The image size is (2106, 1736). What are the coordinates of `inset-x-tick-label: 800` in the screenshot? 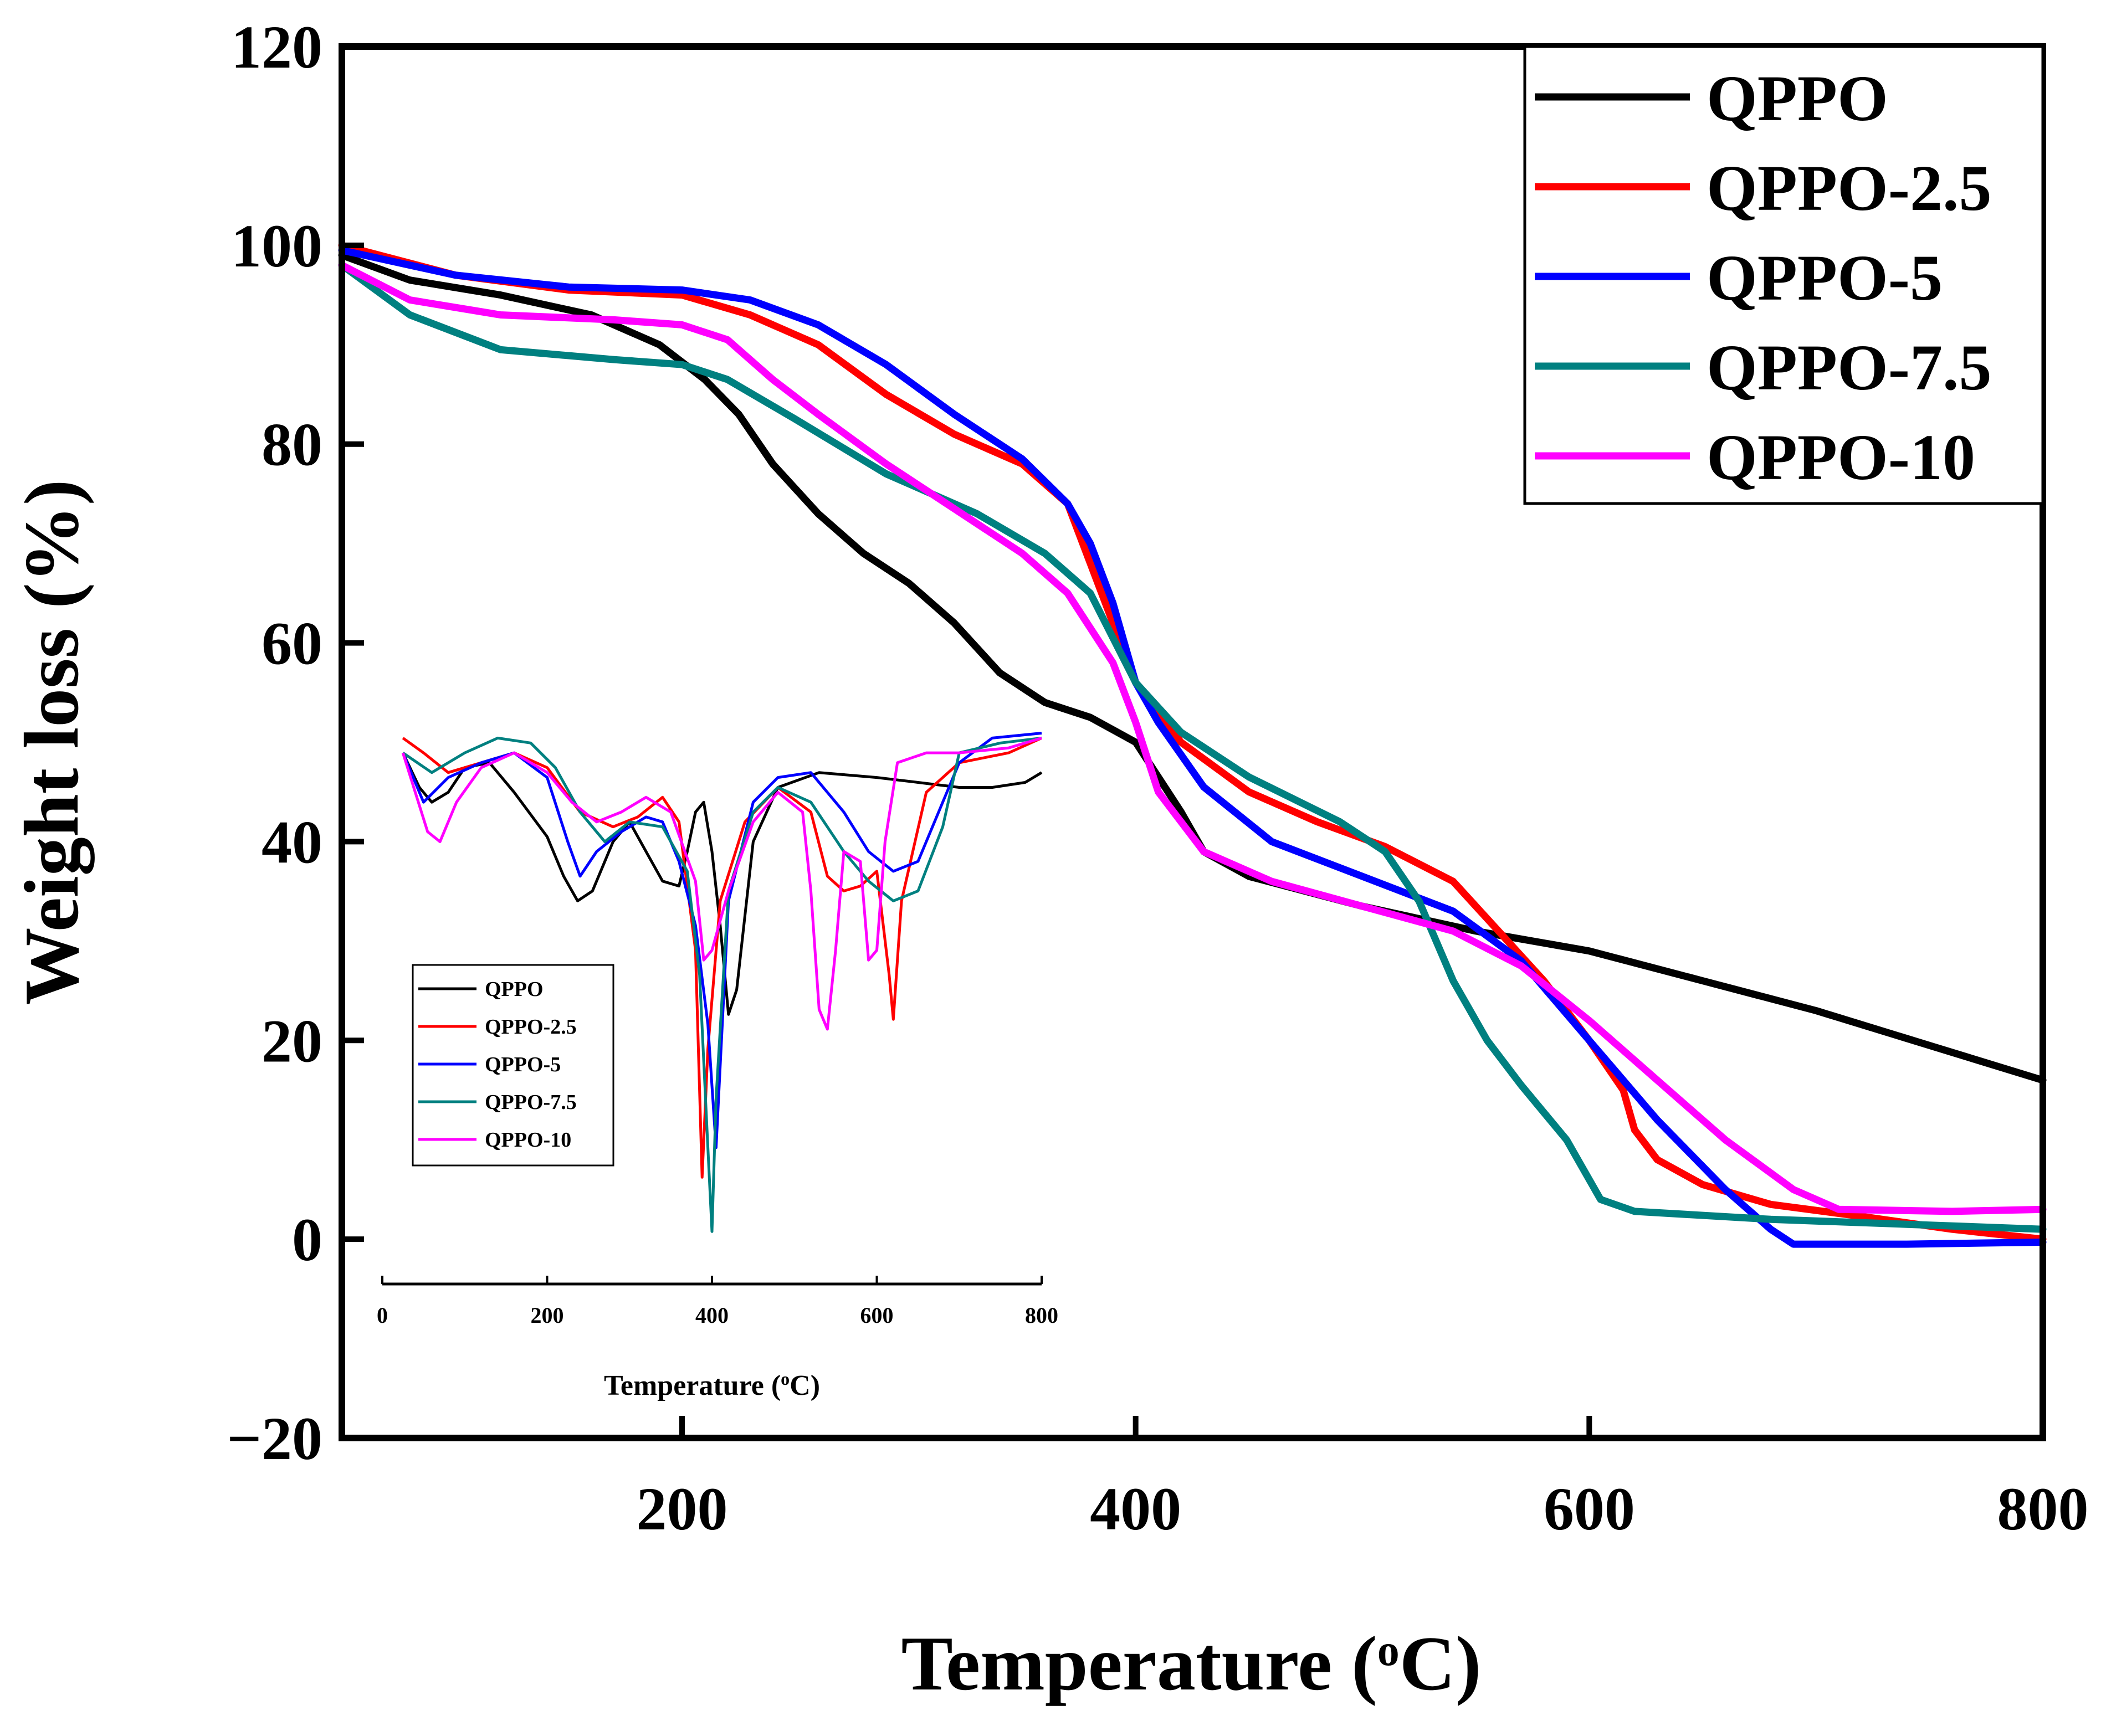 It's located at (1041, 1315).